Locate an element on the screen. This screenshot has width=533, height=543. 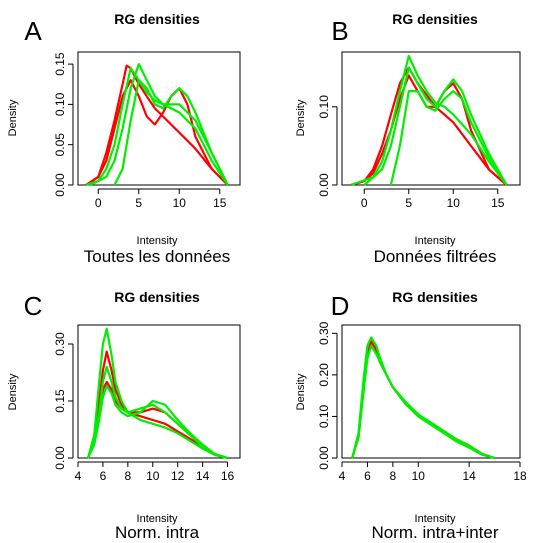
panel-letter: A is located at coordinates (33, 31).